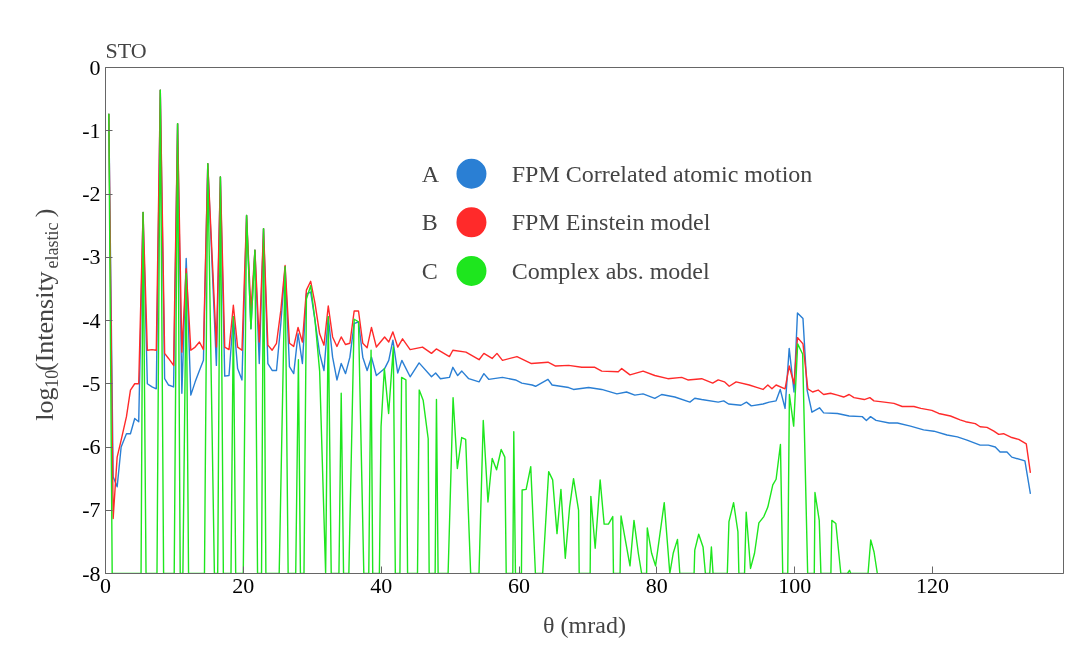  I want to click on chart-title: STO, so click(126, 50).